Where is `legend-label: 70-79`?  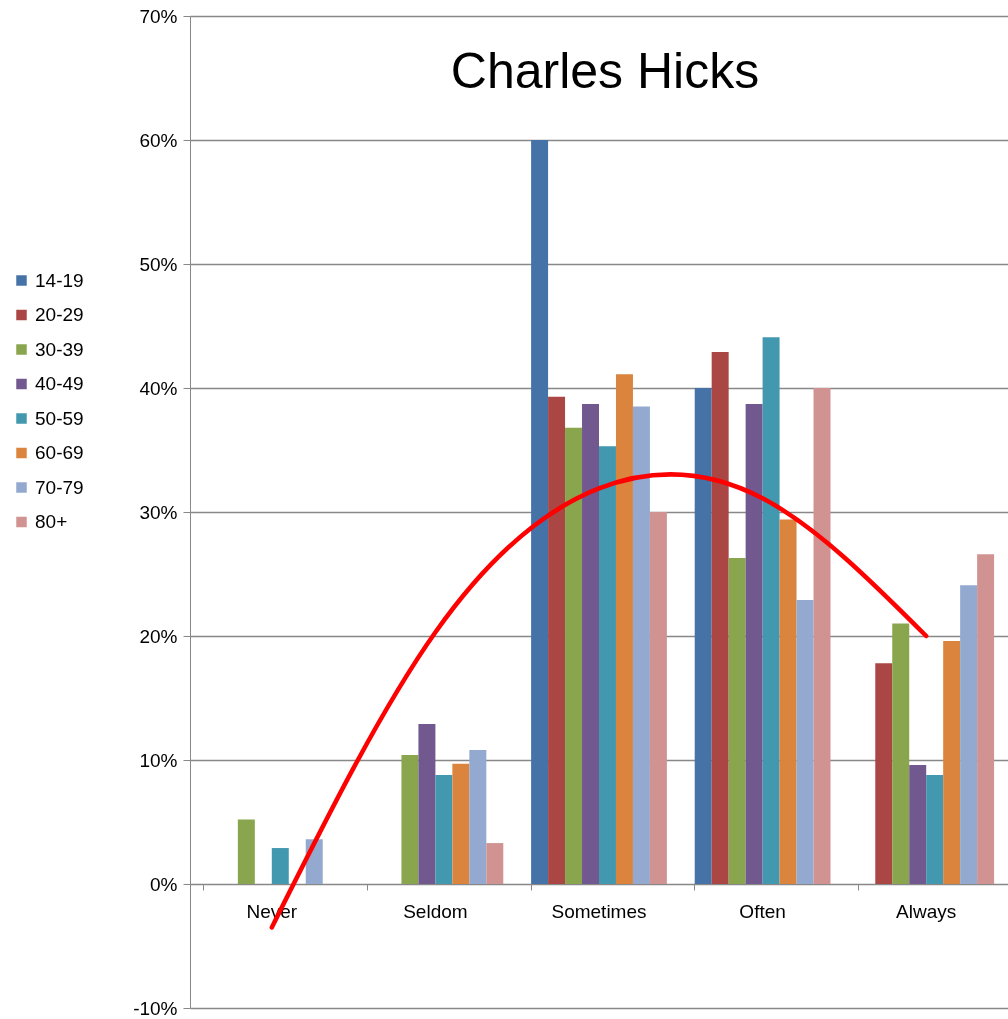
legend-label: 70-79 is located at coordinates (59, 487).